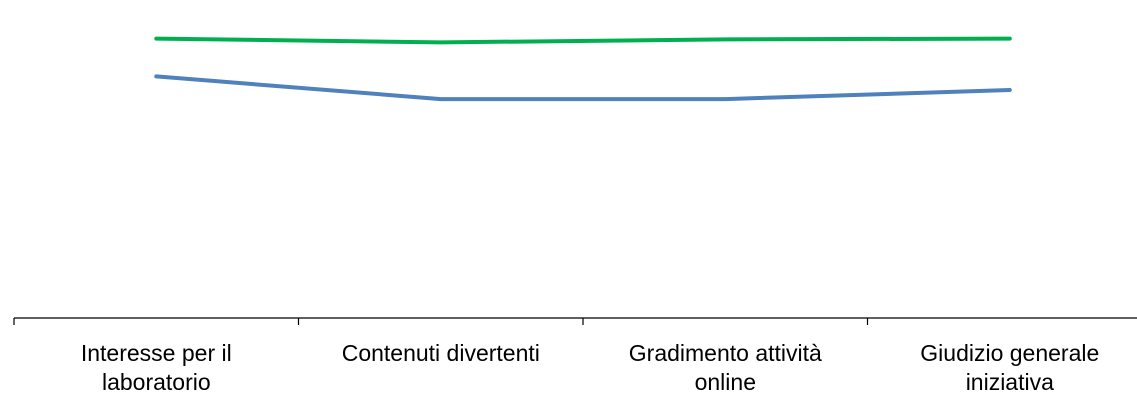  I want to click on x-tick-label-line: Contenuti divertenti, so click(441, 353).